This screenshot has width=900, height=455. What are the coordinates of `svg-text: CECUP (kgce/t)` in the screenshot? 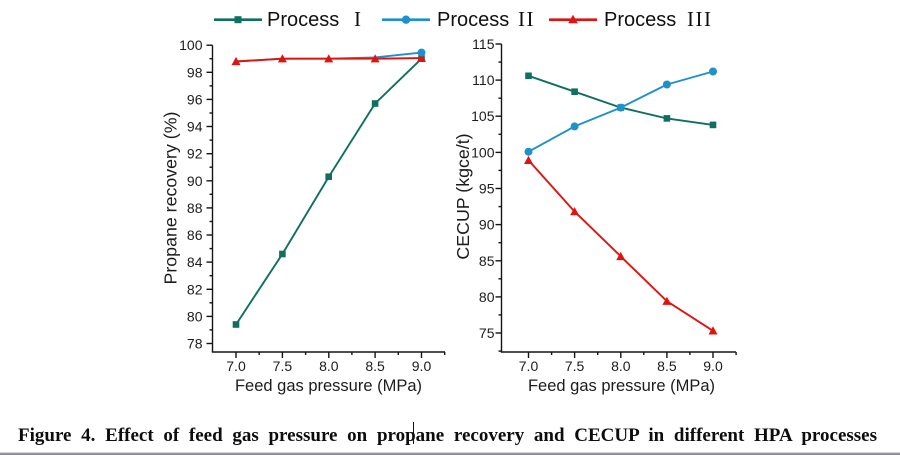 It's located at (463, 196).